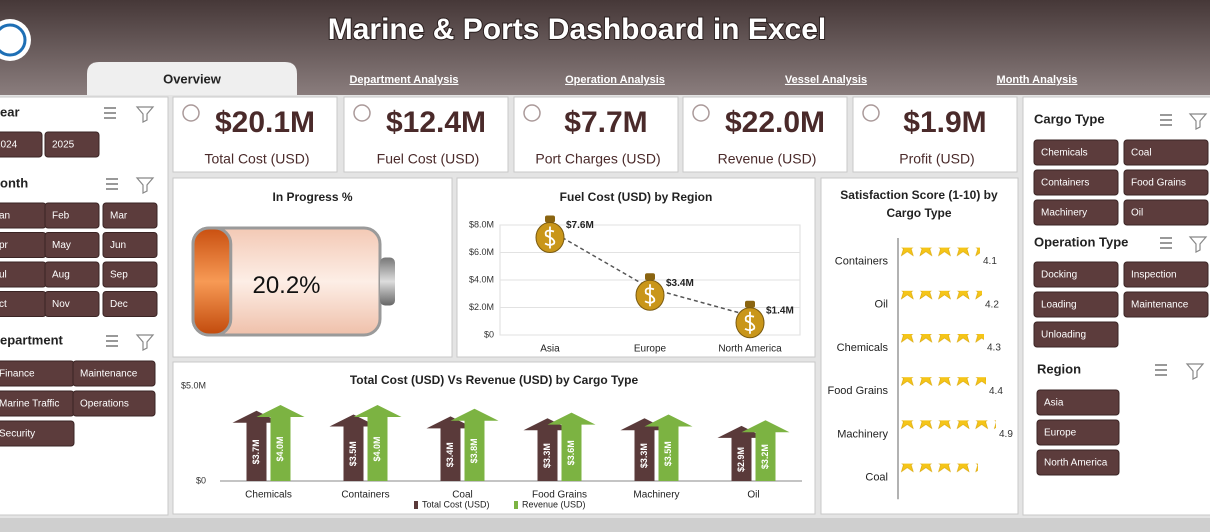 This screenshot has height=532, width=1210. I want to click on nav-tab: Month Analysis, so click(1037, 80).